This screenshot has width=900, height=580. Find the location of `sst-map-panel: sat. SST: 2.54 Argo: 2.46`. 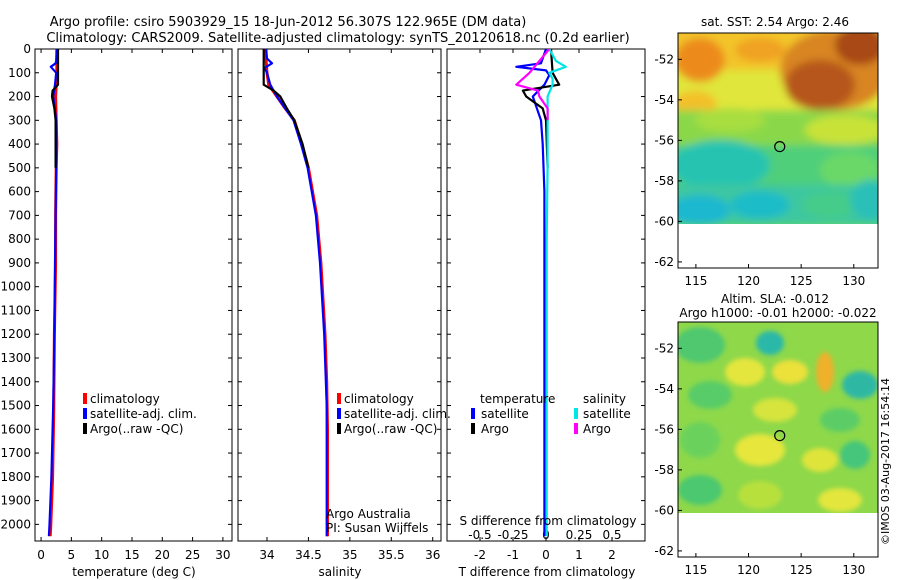

sst-map-panel: sat. SST: 2.54 Argo: 2.46 is located at coordinates (766, 151).